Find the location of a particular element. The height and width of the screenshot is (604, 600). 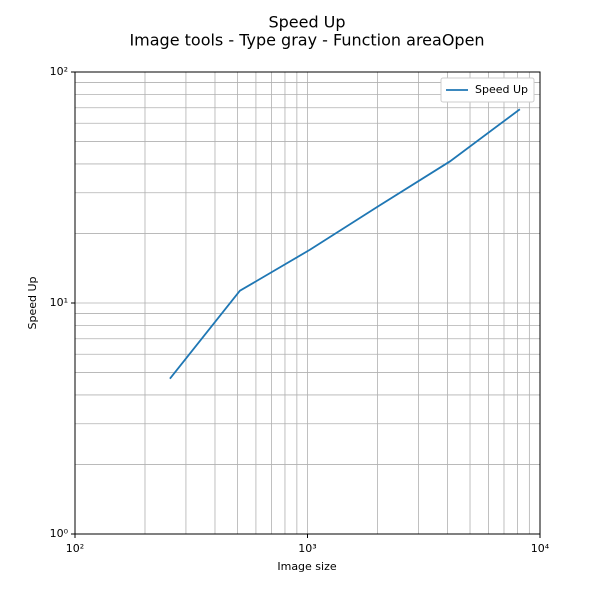

legend-box is located at coordinates (487, 90).